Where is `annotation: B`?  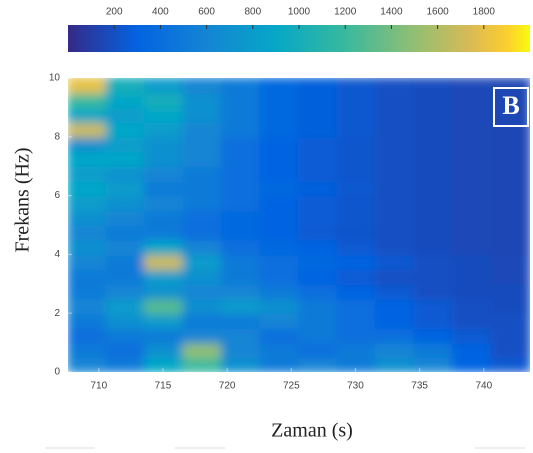 annotation: B is located at coordinates (510, 105).